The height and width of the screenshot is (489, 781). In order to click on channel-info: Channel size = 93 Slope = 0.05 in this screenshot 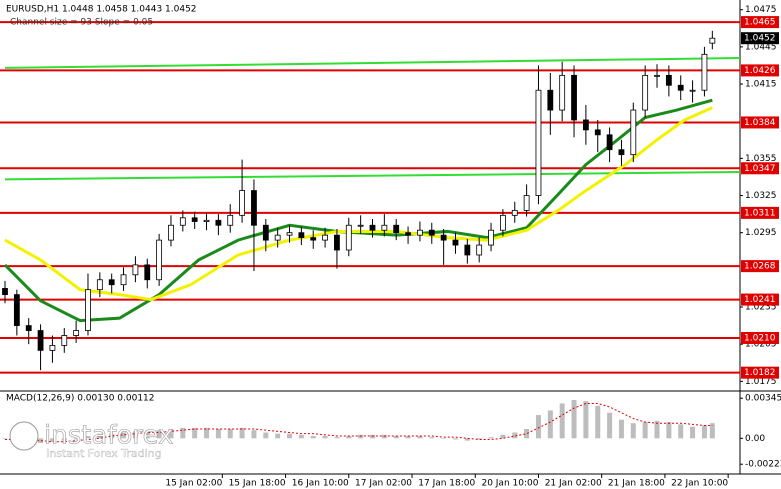, I will do `click(81, 23)`.